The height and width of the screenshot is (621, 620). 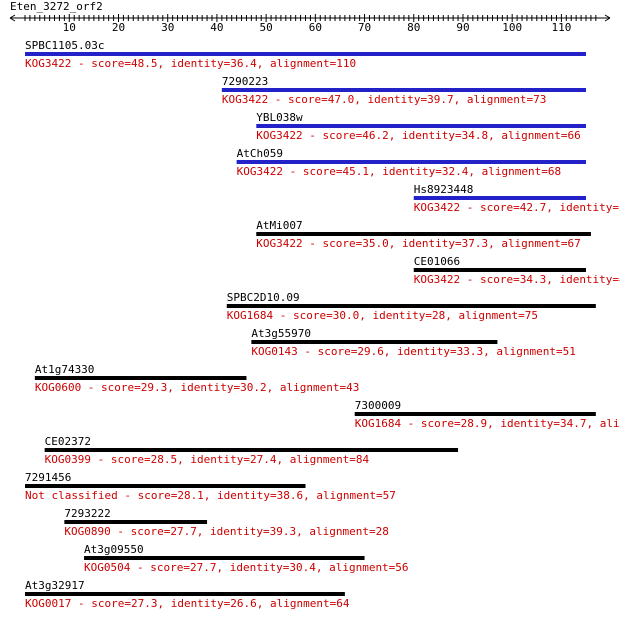 What do you see at coordinates (315, 27) in the screenshot?
I see `axis-tick-label: 60` at bounding box center [315, 27].